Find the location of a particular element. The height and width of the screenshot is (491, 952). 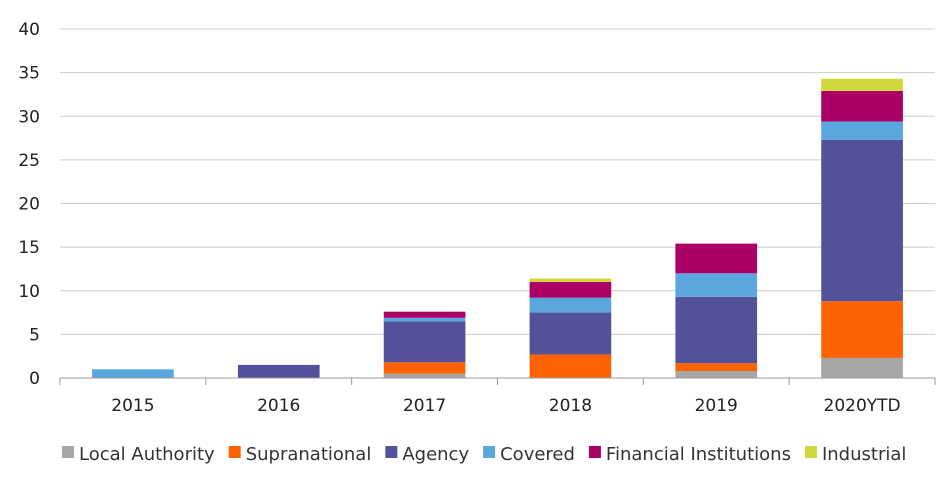

bar-segment-supranational-2017 is located at coordinates (424, 368).